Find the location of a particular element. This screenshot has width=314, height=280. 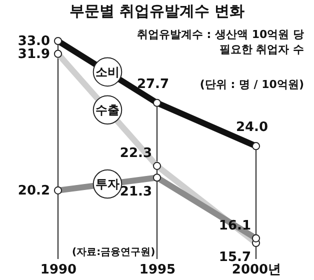

chart-title: 부문별 취업유발계수 변화 is located at coordinates (157, 11).